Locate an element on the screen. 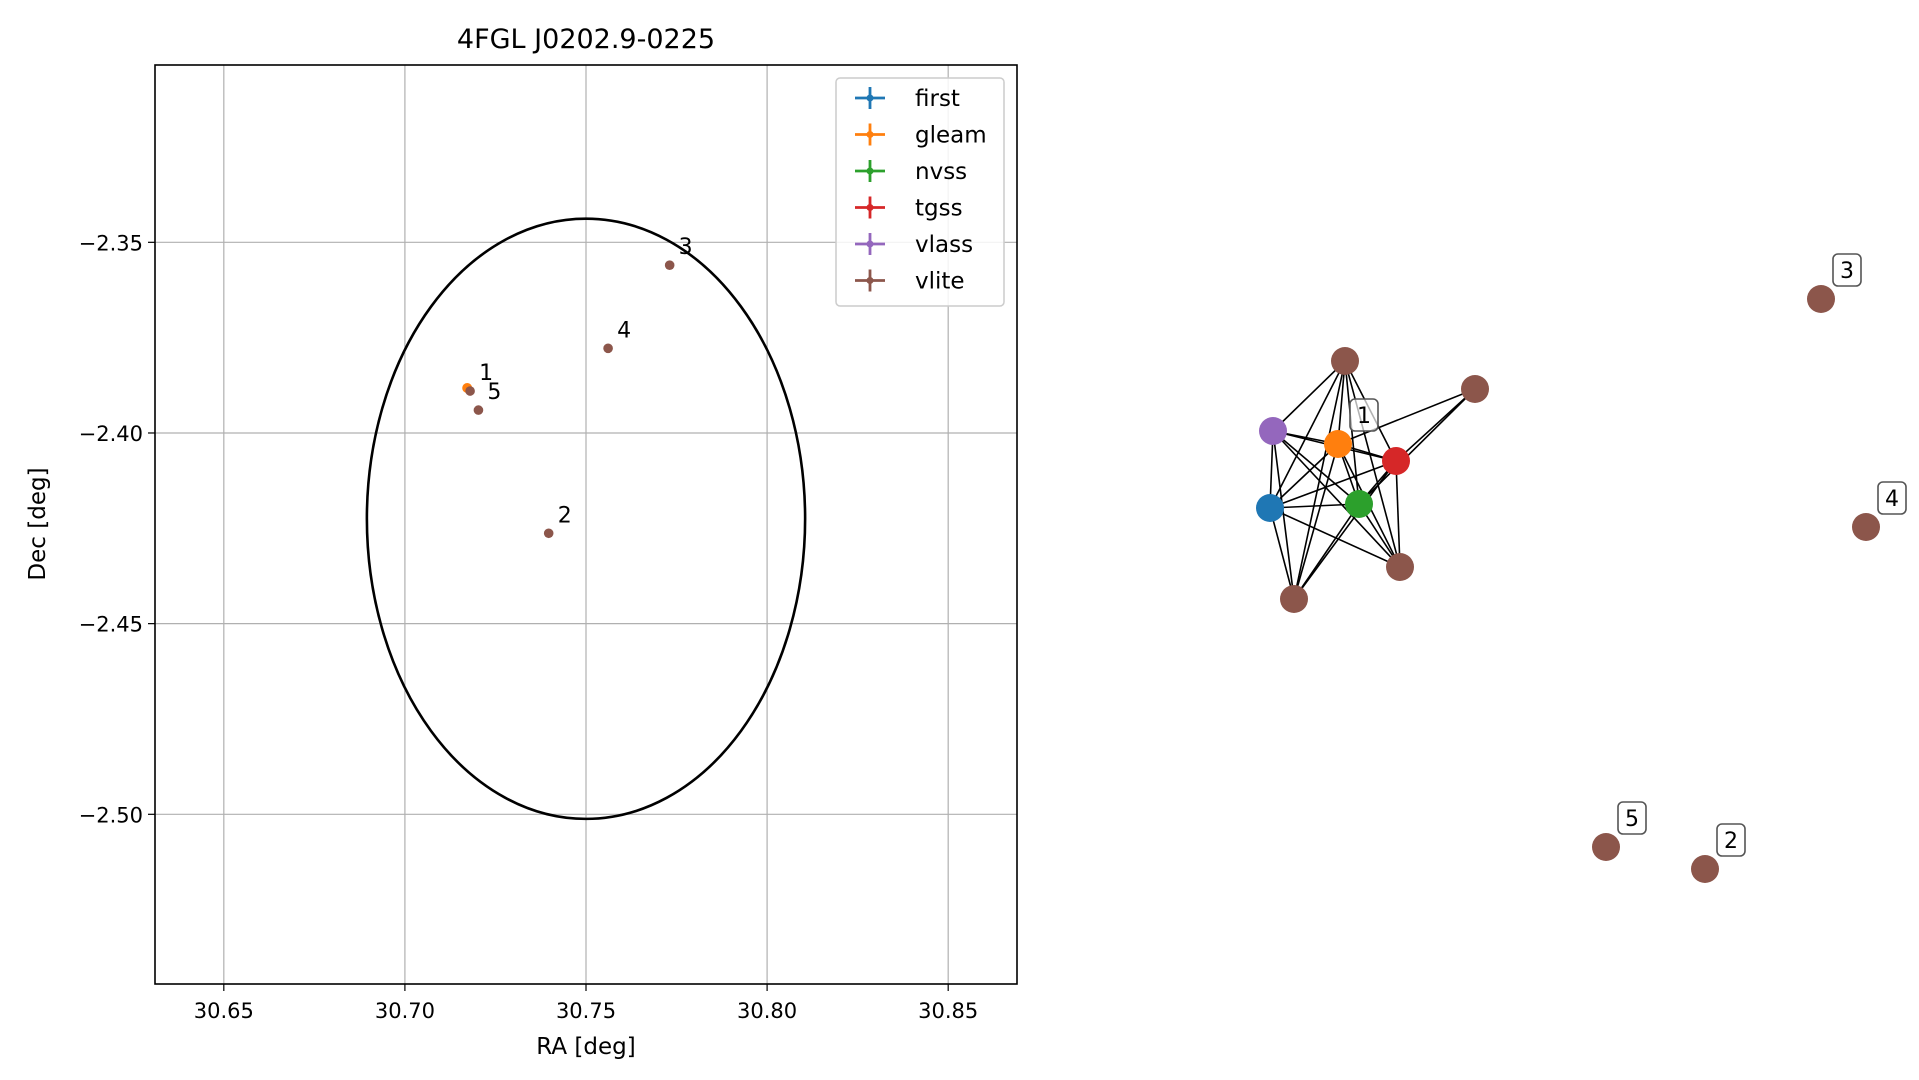 The width and height of the screenshot is (1919, 1080). legend-label: tgss is located at coordinates (939, 209).